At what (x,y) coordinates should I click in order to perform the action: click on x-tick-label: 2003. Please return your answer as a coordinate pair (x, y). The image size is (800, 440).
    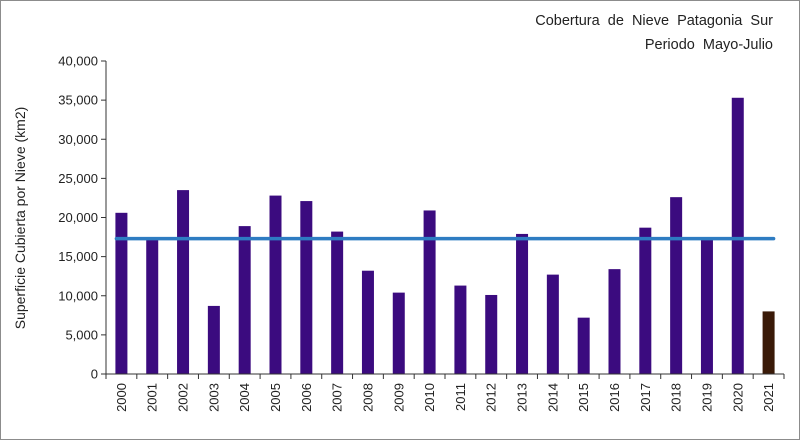
    Looking at the image, I should click on (213, 397).